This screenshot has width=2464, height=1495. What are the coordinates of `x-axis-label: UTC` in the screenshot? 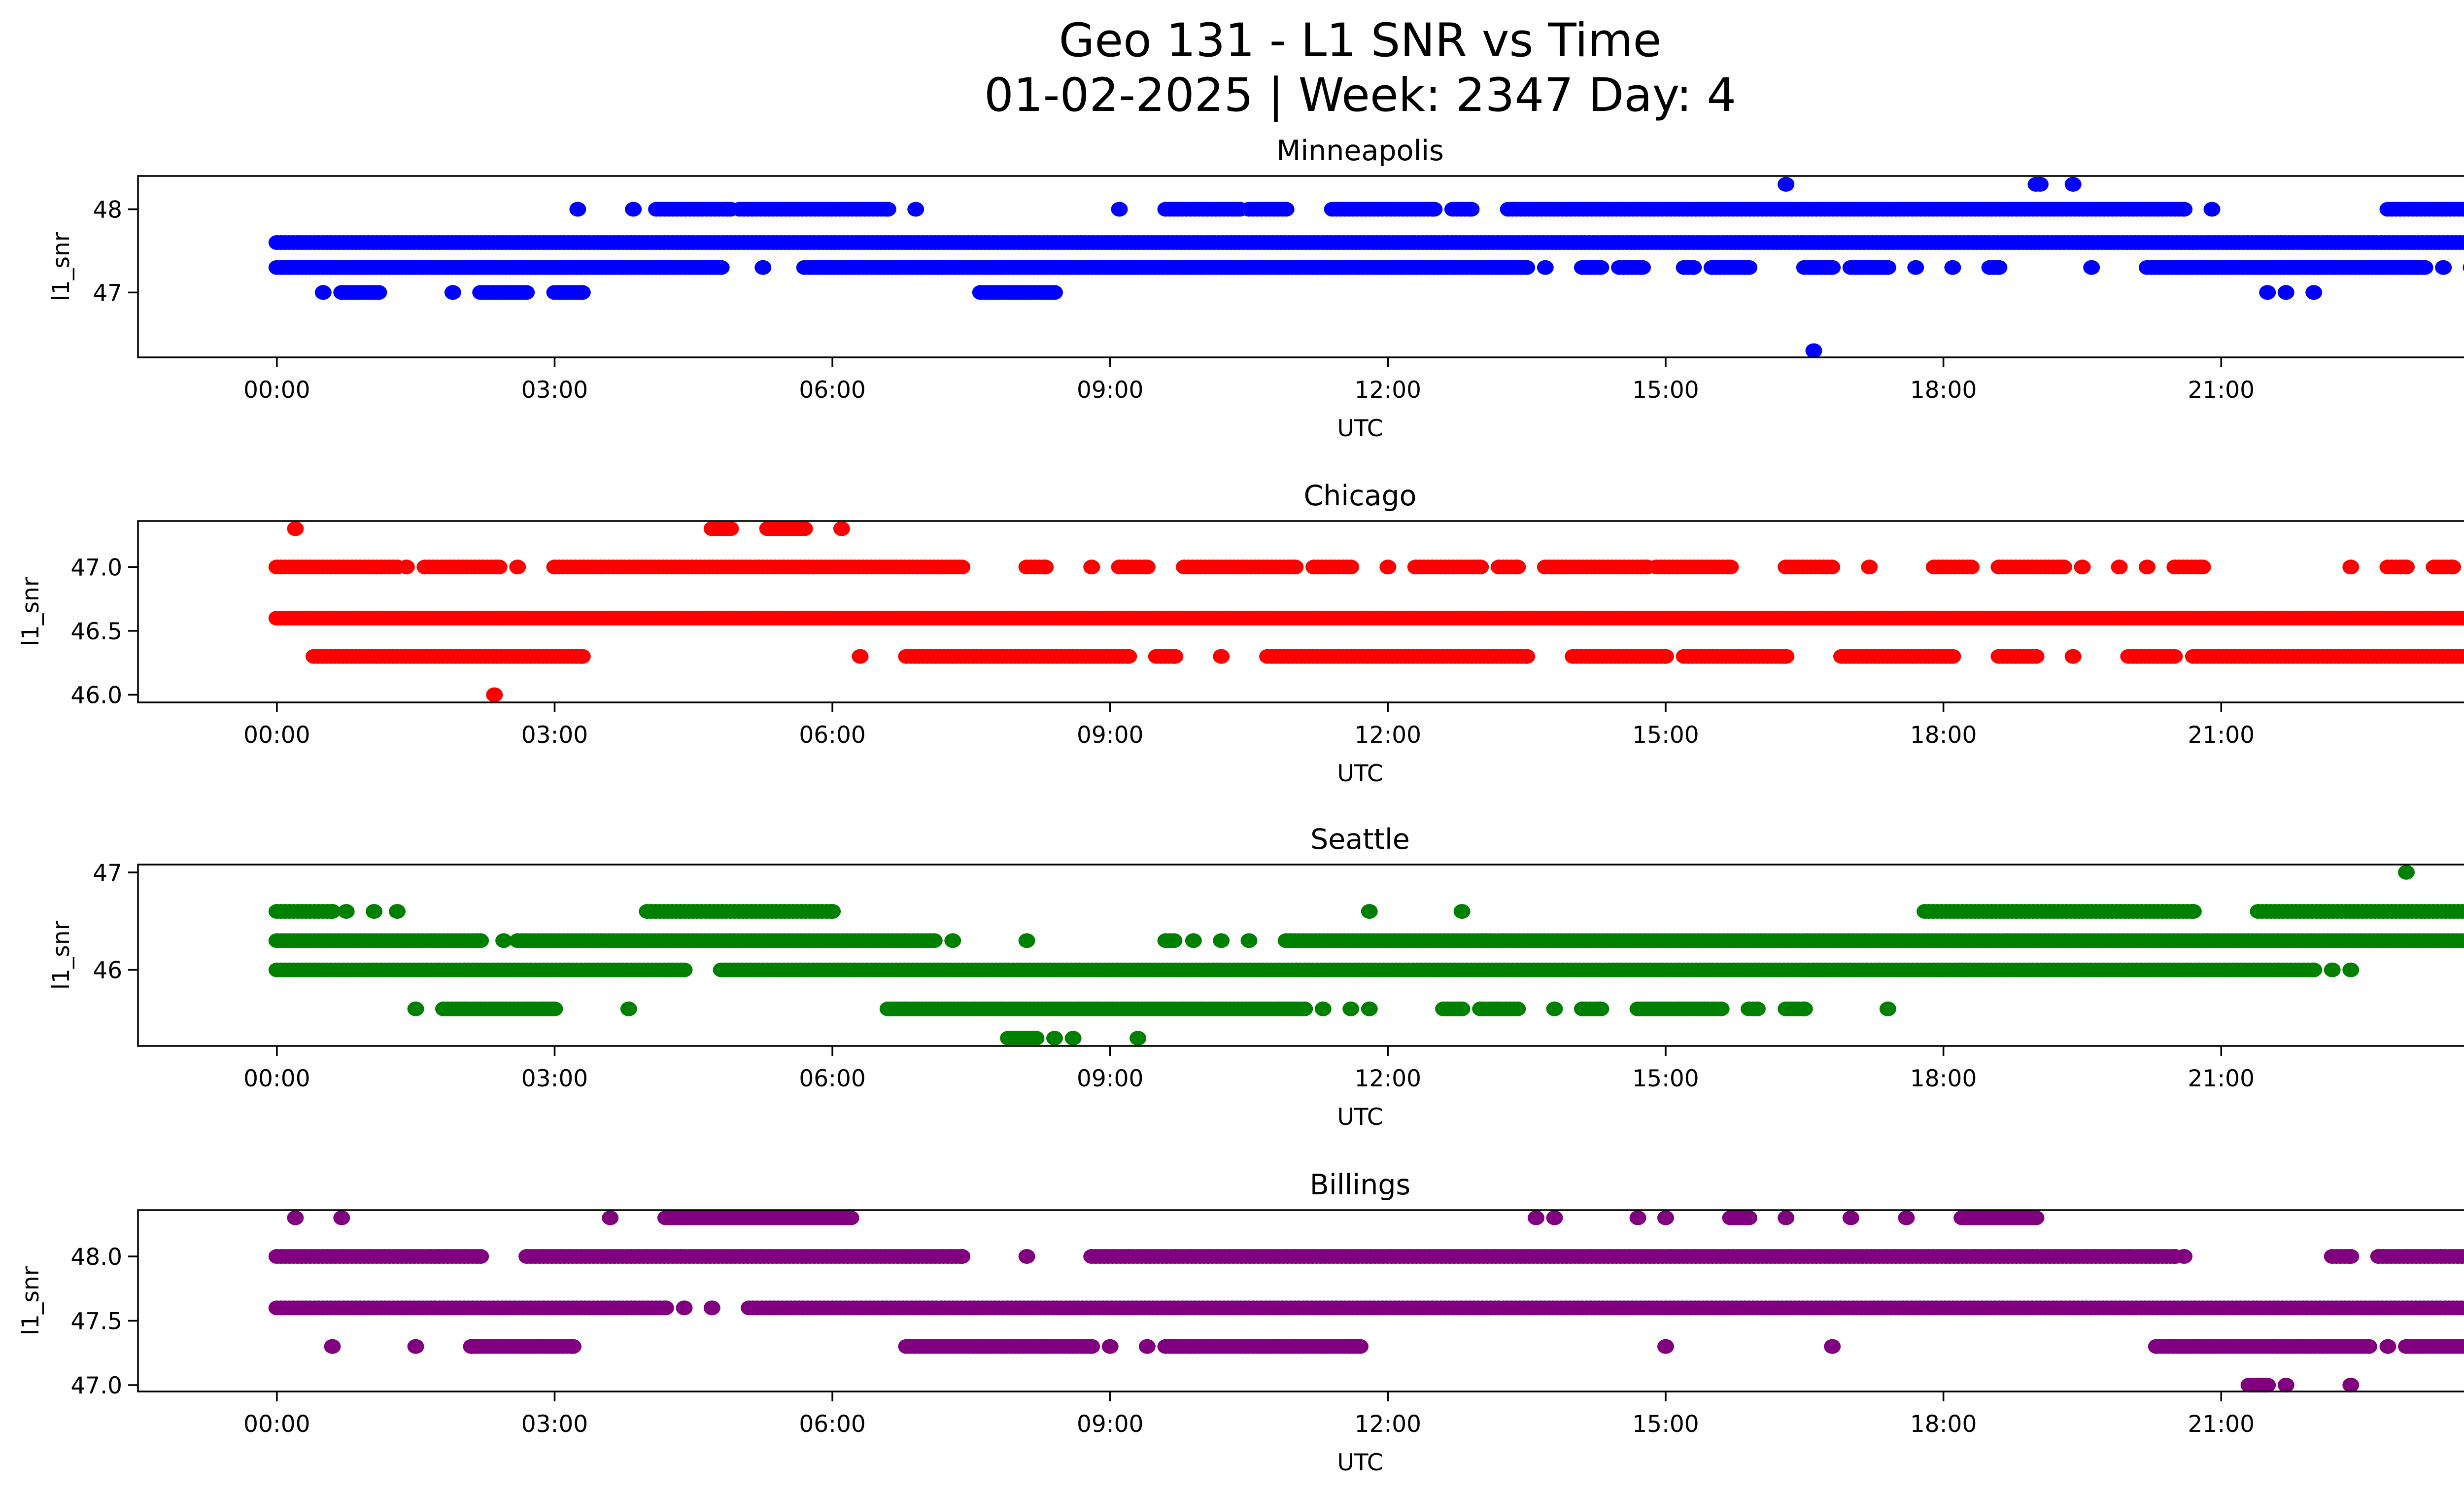 It's located at (1360, 428).